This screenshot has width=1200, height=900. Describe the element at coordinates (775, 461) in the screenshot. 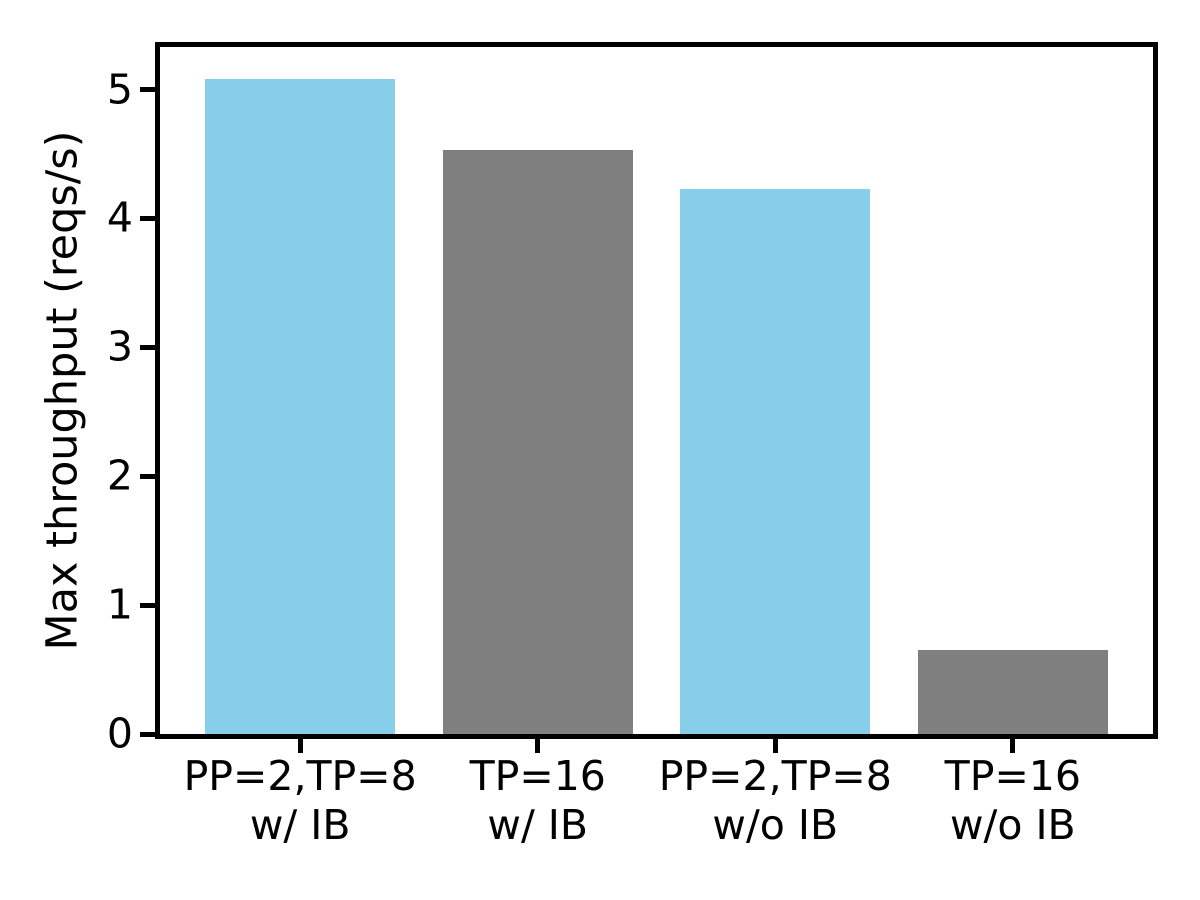

I see `bar-pp-2-tp-8-w-o-ib` at that location.